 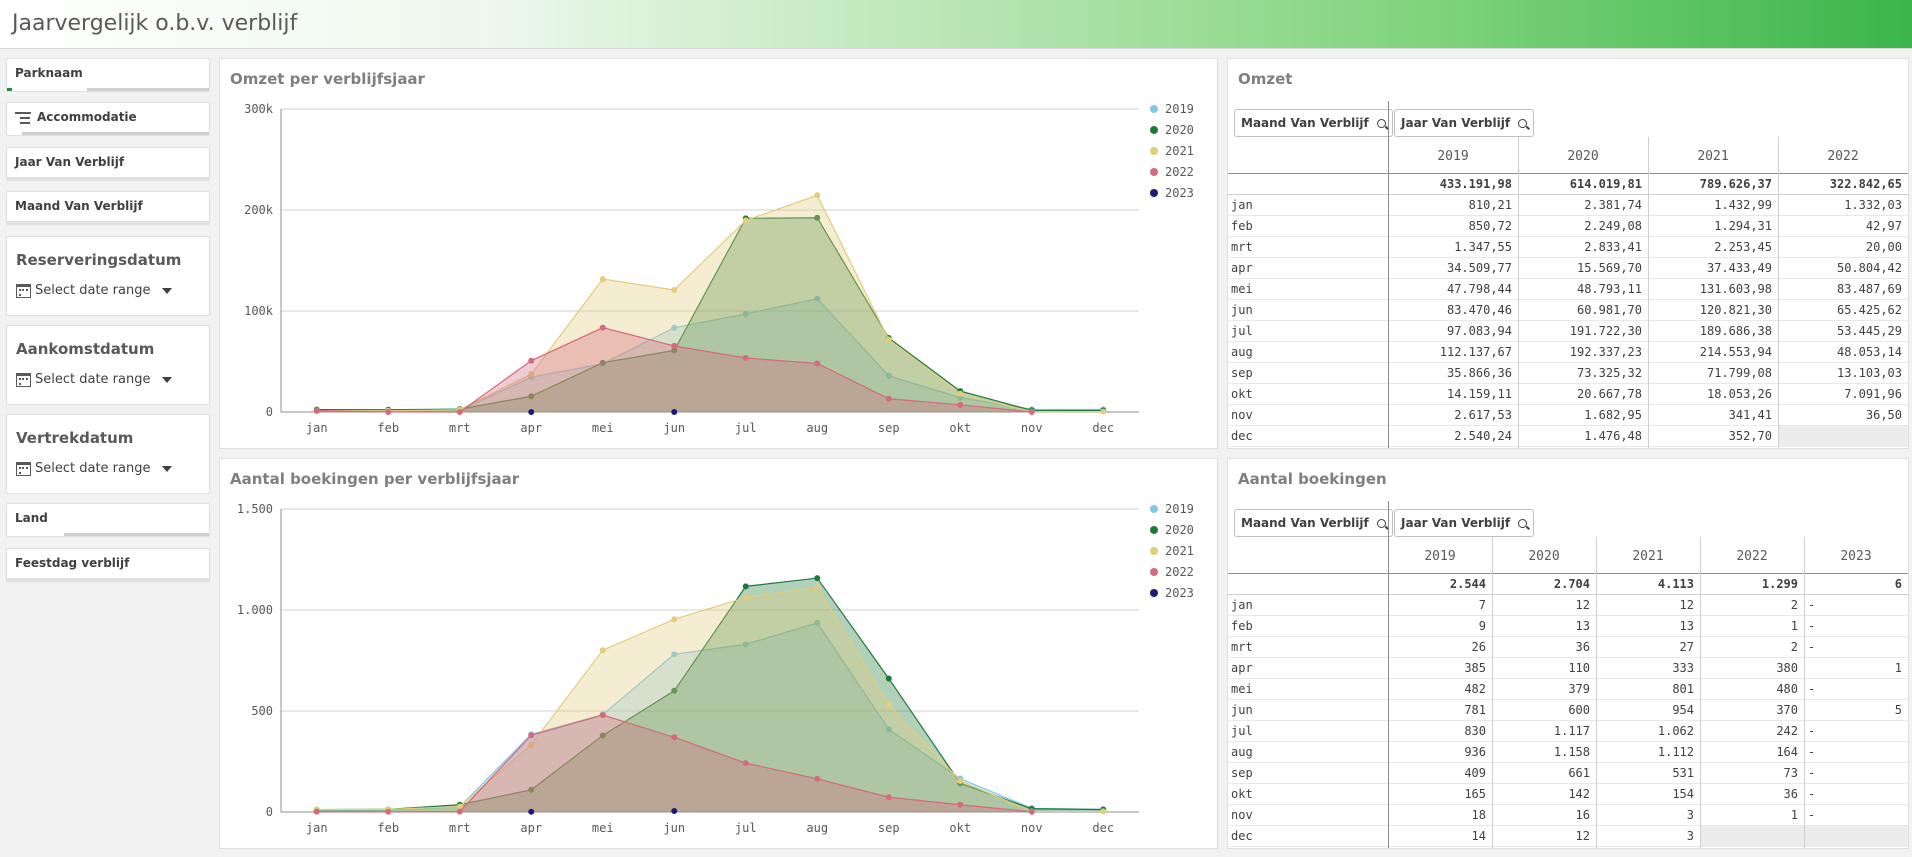 I want to click on filter-jaar-van-verblijf: Jaar Van Verblijf, so click(x=108, y=164).